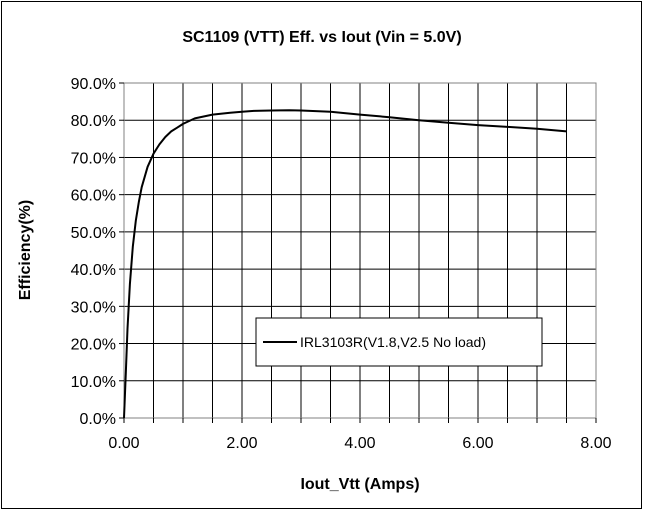  Describe the element at coordinates (123, 443) in the screenshot. I see `x-tick-label: 0.00` at that location.